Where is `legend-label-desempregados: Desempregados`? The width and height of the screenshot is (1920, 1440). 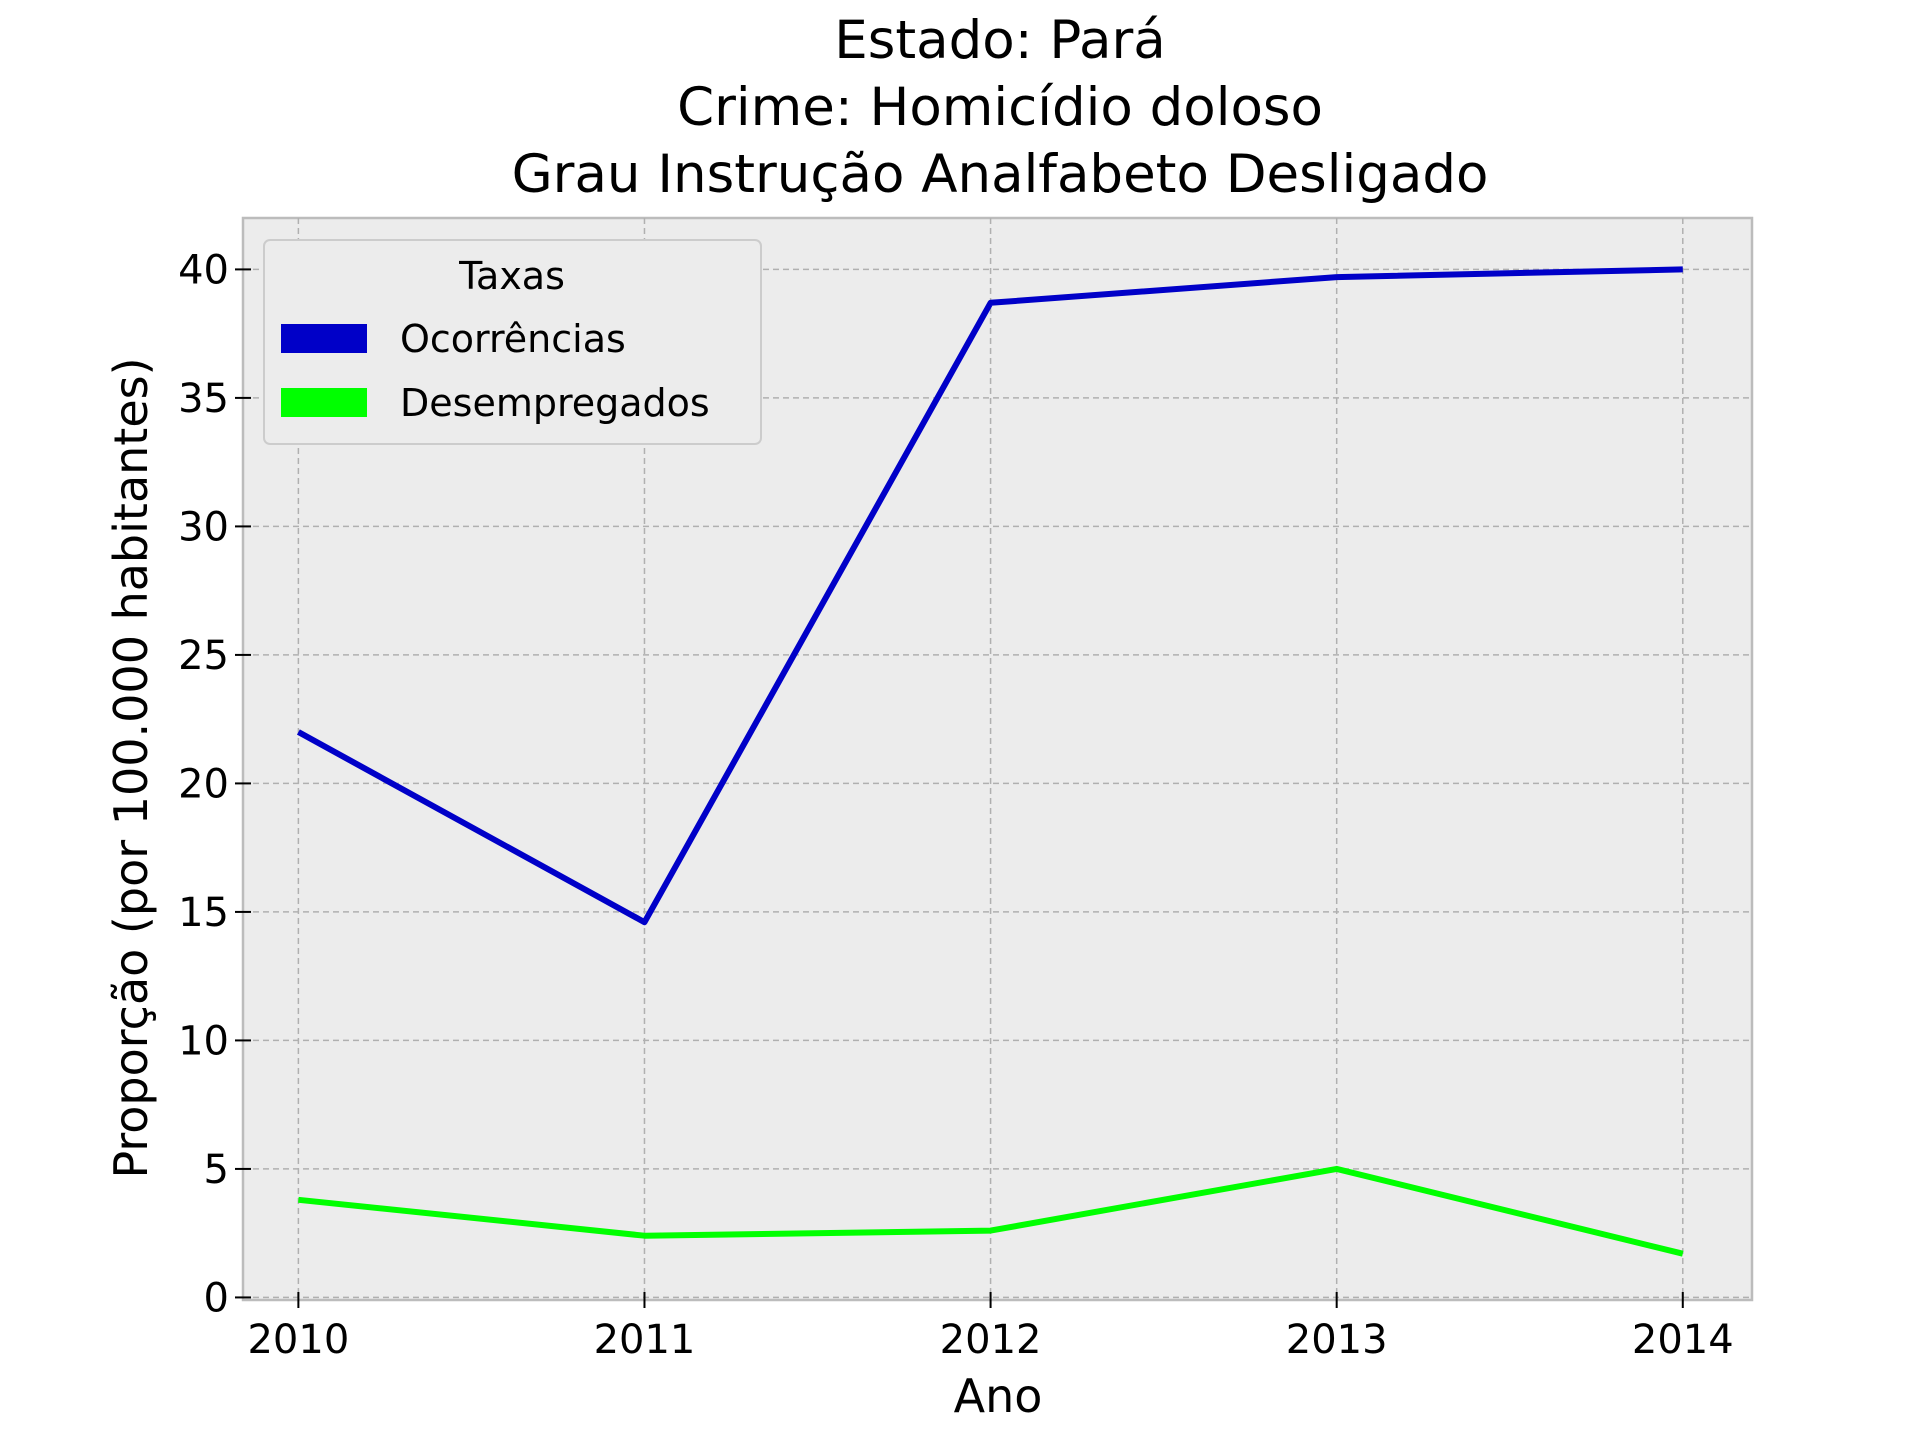
legend-label-desempregados: Desempregados is located at coordinates (555, 403).